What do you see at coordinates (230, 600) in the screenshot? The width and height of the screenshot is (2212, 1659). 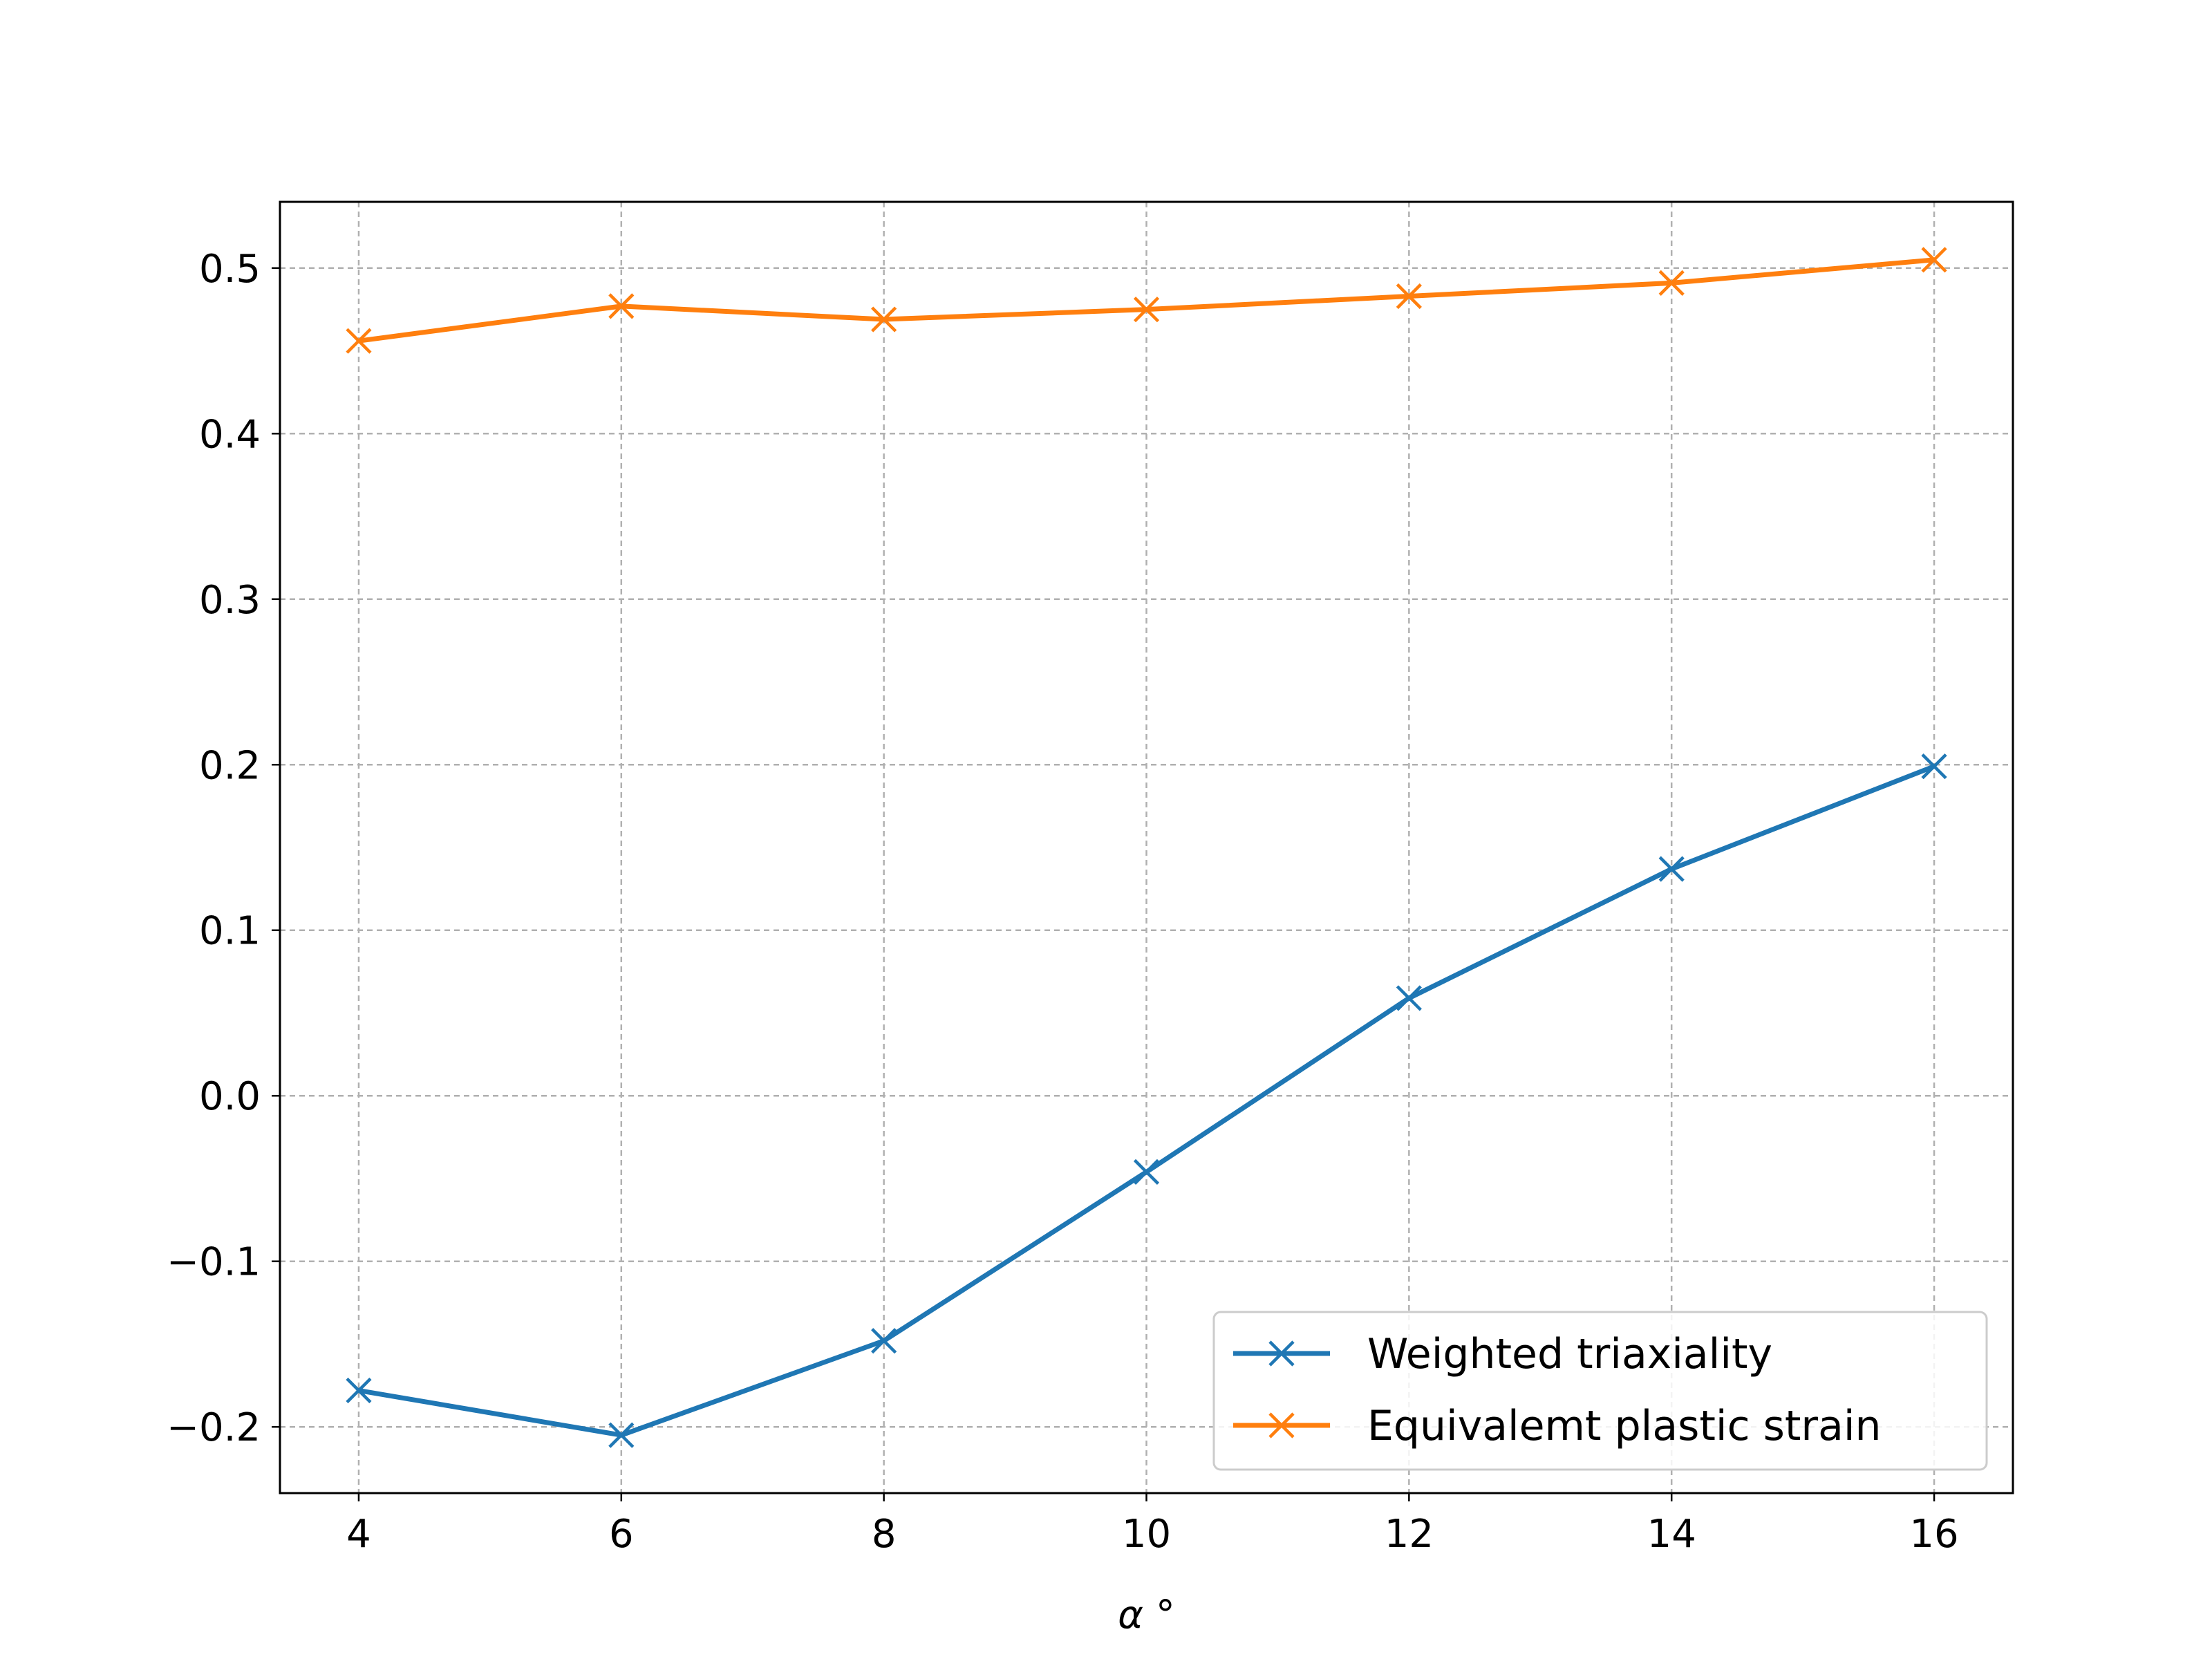 I see `y-tick-label: 0.3` at bounding box center [230, 600].